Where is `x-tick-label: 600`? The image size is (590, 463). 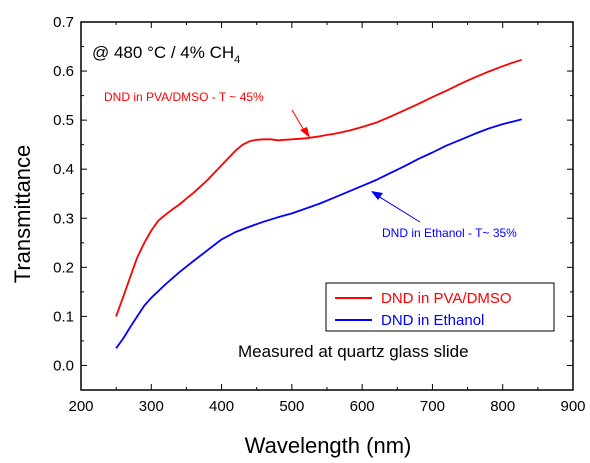 x-tick-label: 600 is located at coordinates (362, 406).